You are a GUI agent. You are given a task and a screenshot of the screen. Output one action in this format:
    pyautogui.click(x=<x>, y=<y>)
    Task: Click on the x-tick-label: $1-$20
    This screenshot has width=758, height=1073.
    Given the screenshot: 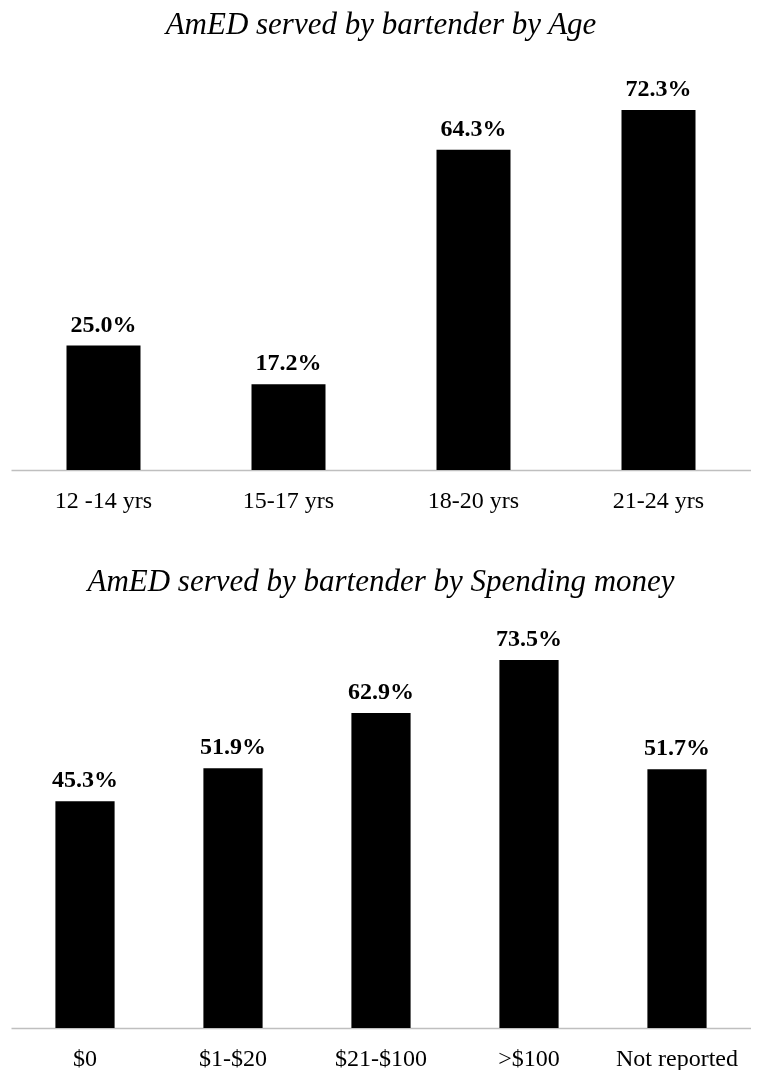 What is the action you would take?
    pyautogui.click(x=233, y=1057)
    